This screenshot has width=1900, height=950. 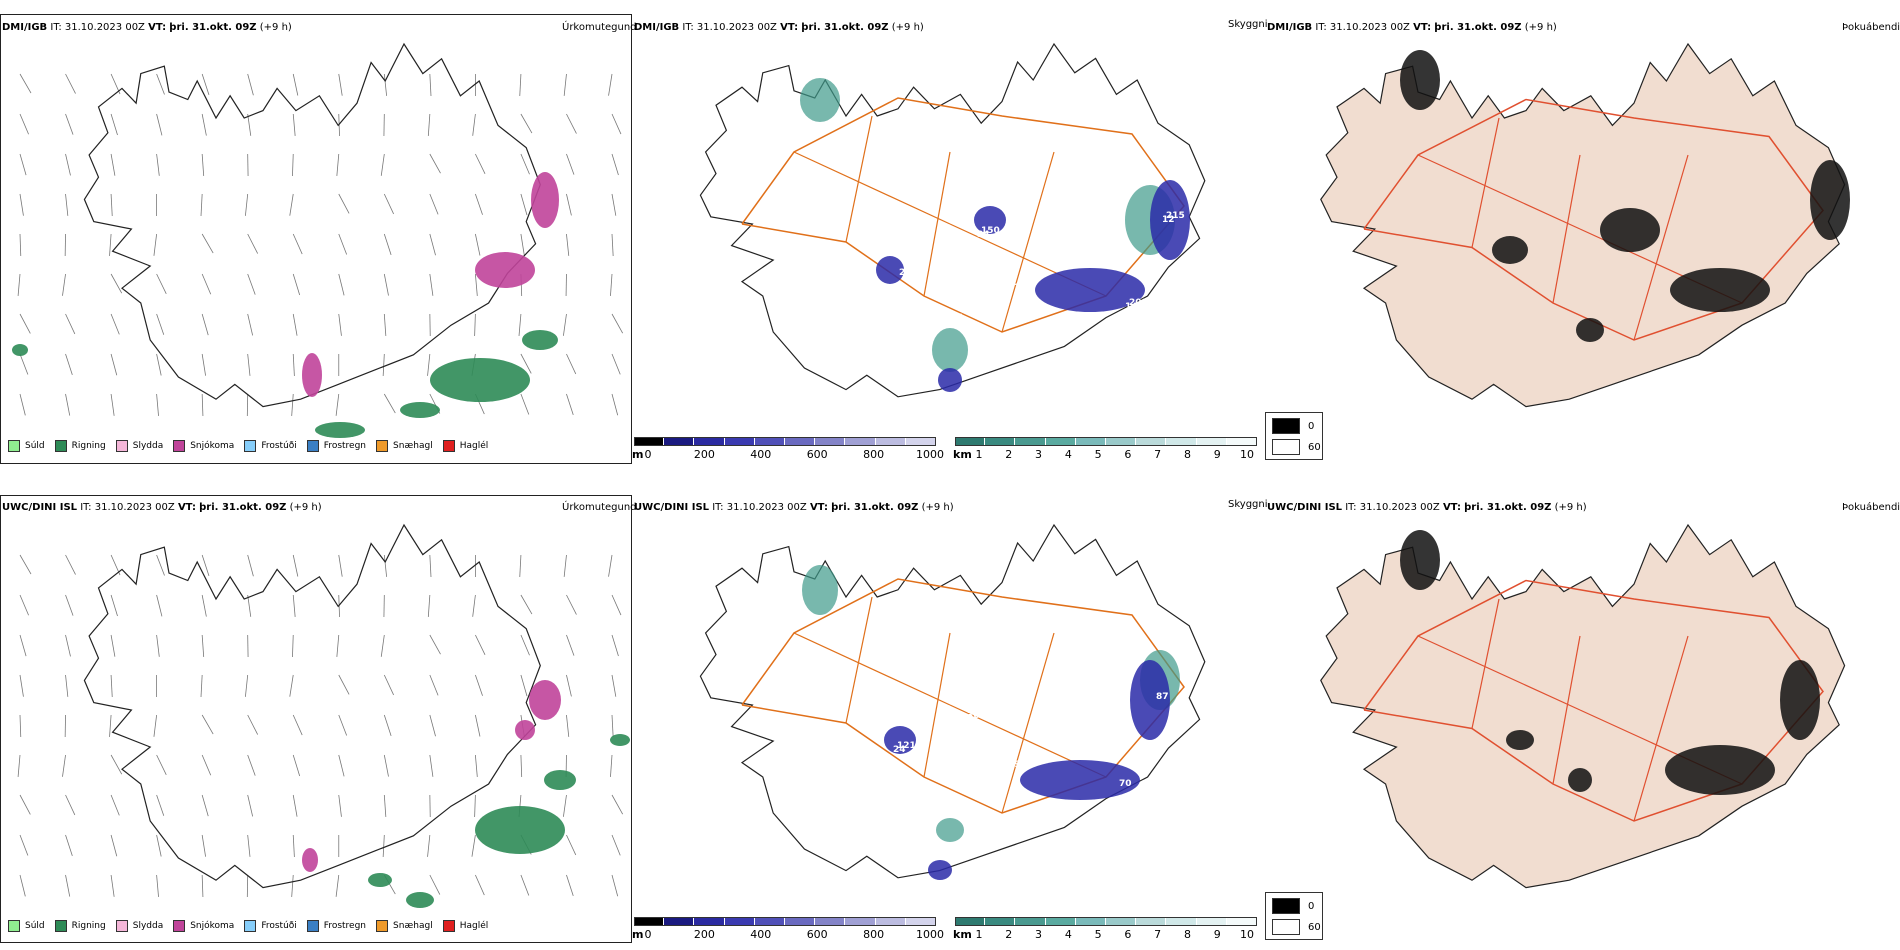 What do you see at coordinates (874, 934) in the screenshot?
I see `colorbar-tick: 800` at bounding box center [874, 934].